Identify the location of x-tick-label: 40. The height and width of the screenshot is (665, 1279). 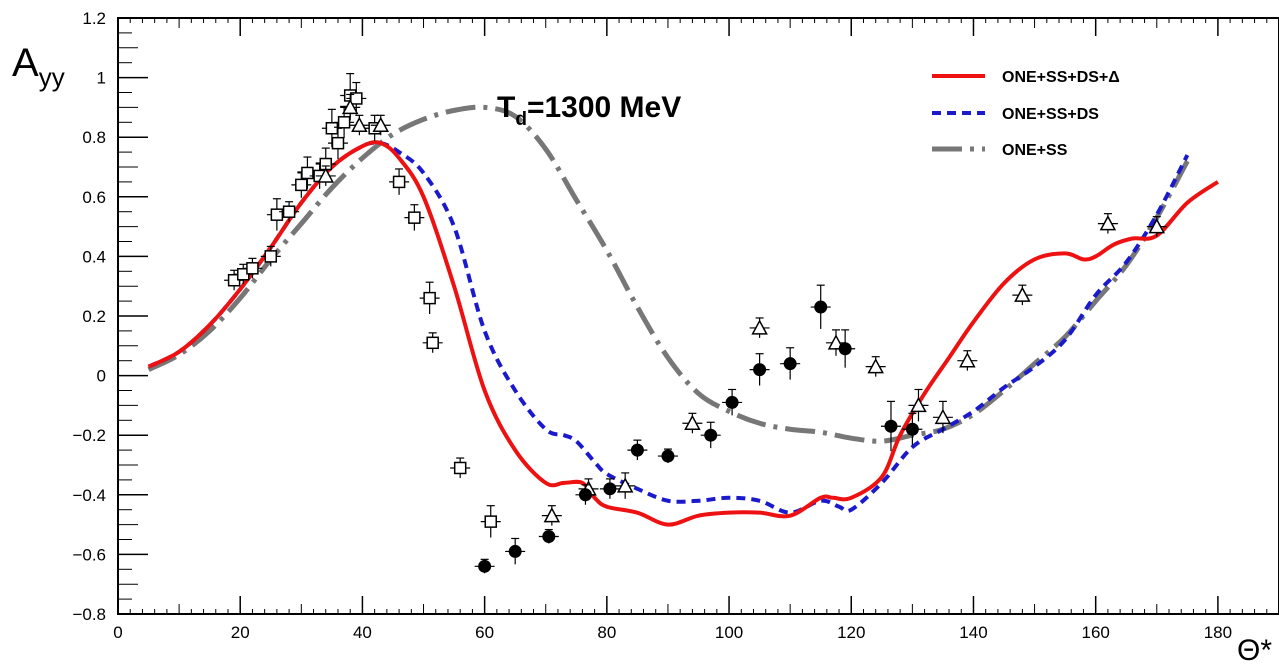
(362, 632).